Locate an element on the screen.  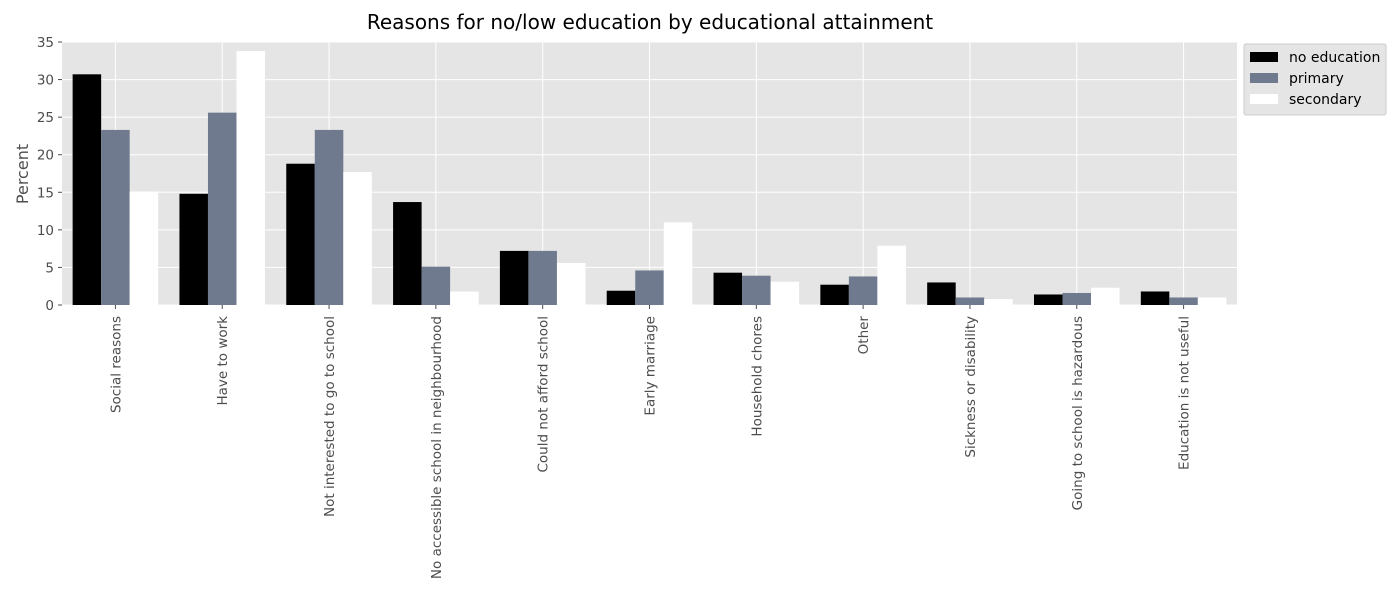
y-tick-label: 0 is located at coordinates (49, 306).